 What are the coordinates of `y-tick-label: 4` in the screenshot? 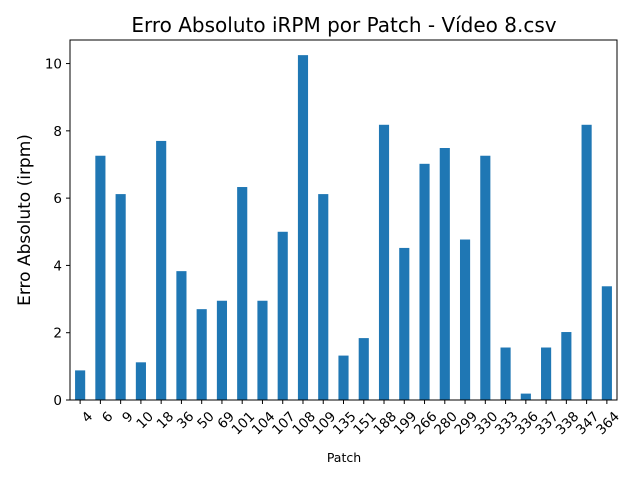 It's located at (57, 266).